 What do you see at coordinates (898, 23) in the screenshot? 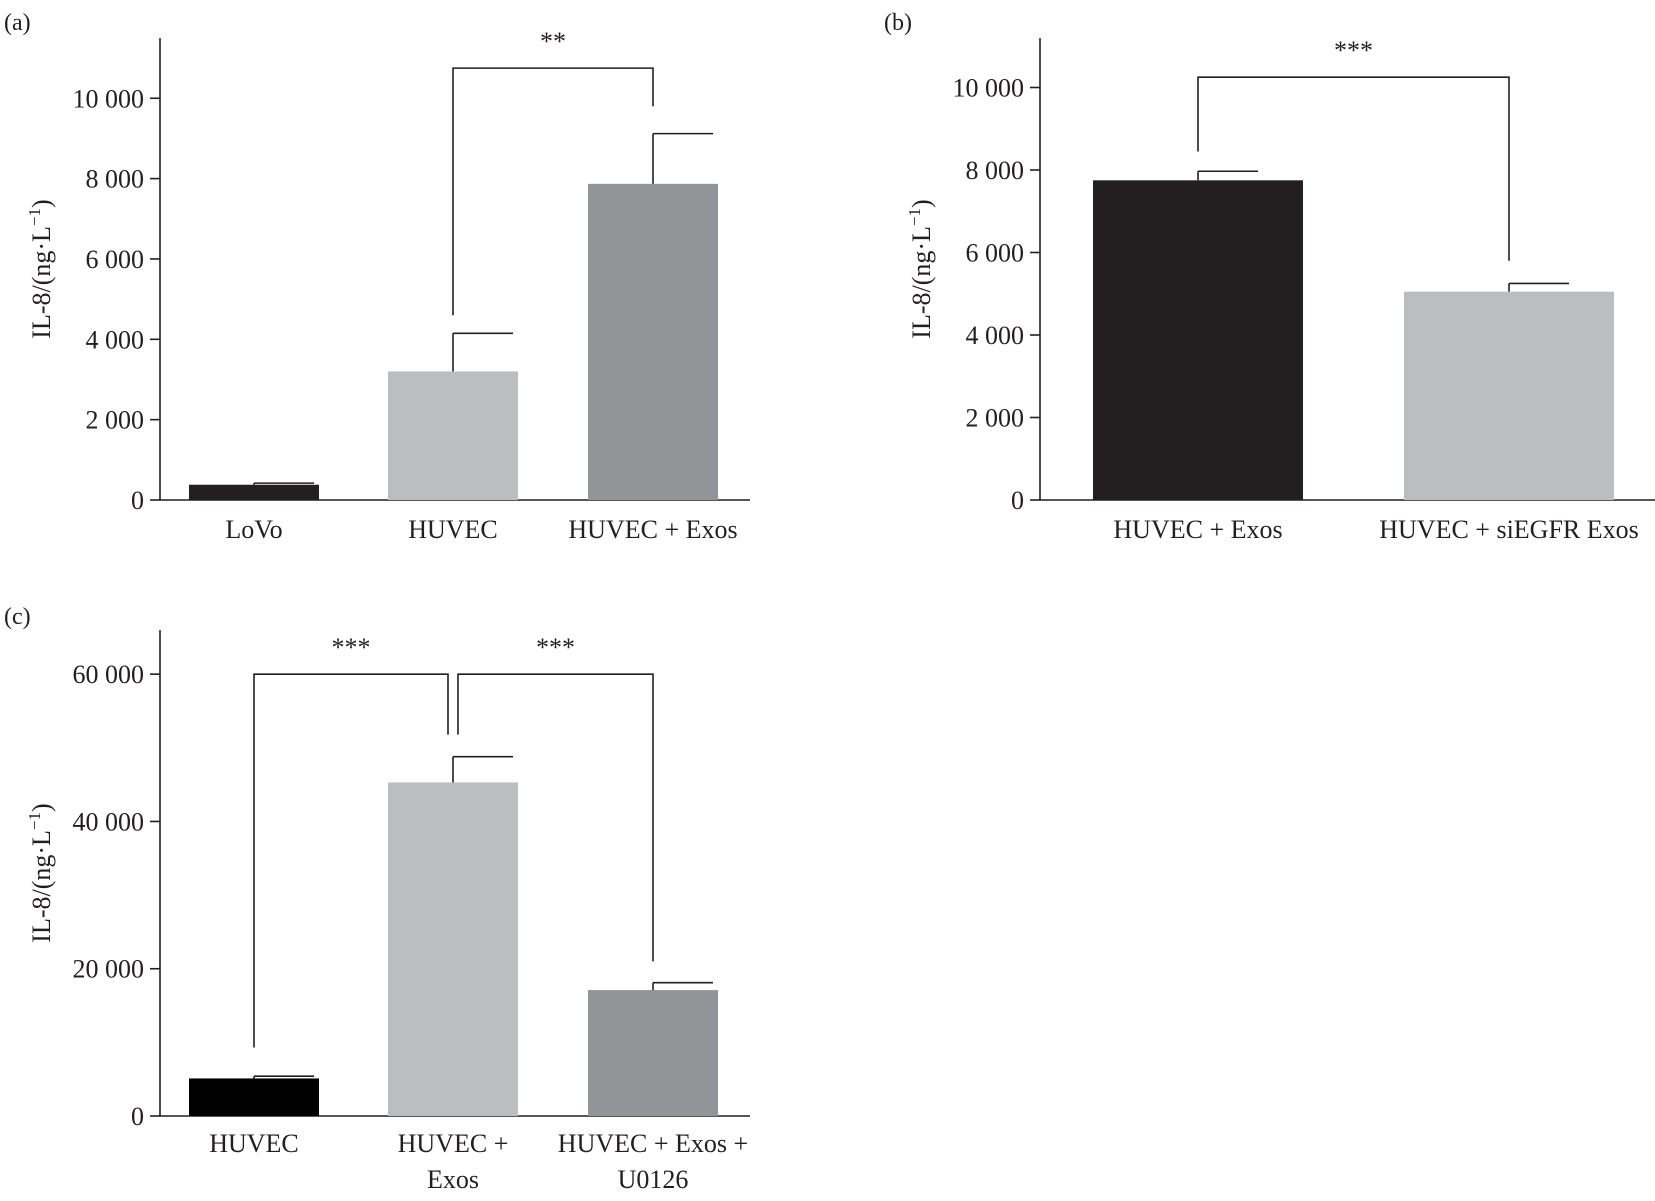
I see `panel-label: (b)` at bounding box center [898, 23].